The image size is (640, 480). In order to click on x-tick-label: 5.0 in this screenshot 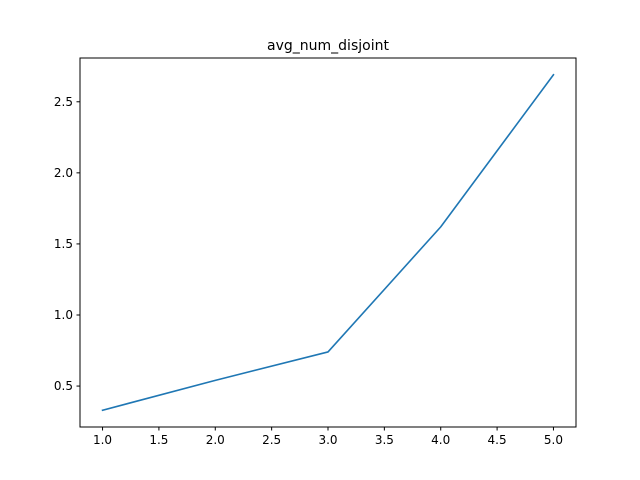, I will do `click(553, 440)`.